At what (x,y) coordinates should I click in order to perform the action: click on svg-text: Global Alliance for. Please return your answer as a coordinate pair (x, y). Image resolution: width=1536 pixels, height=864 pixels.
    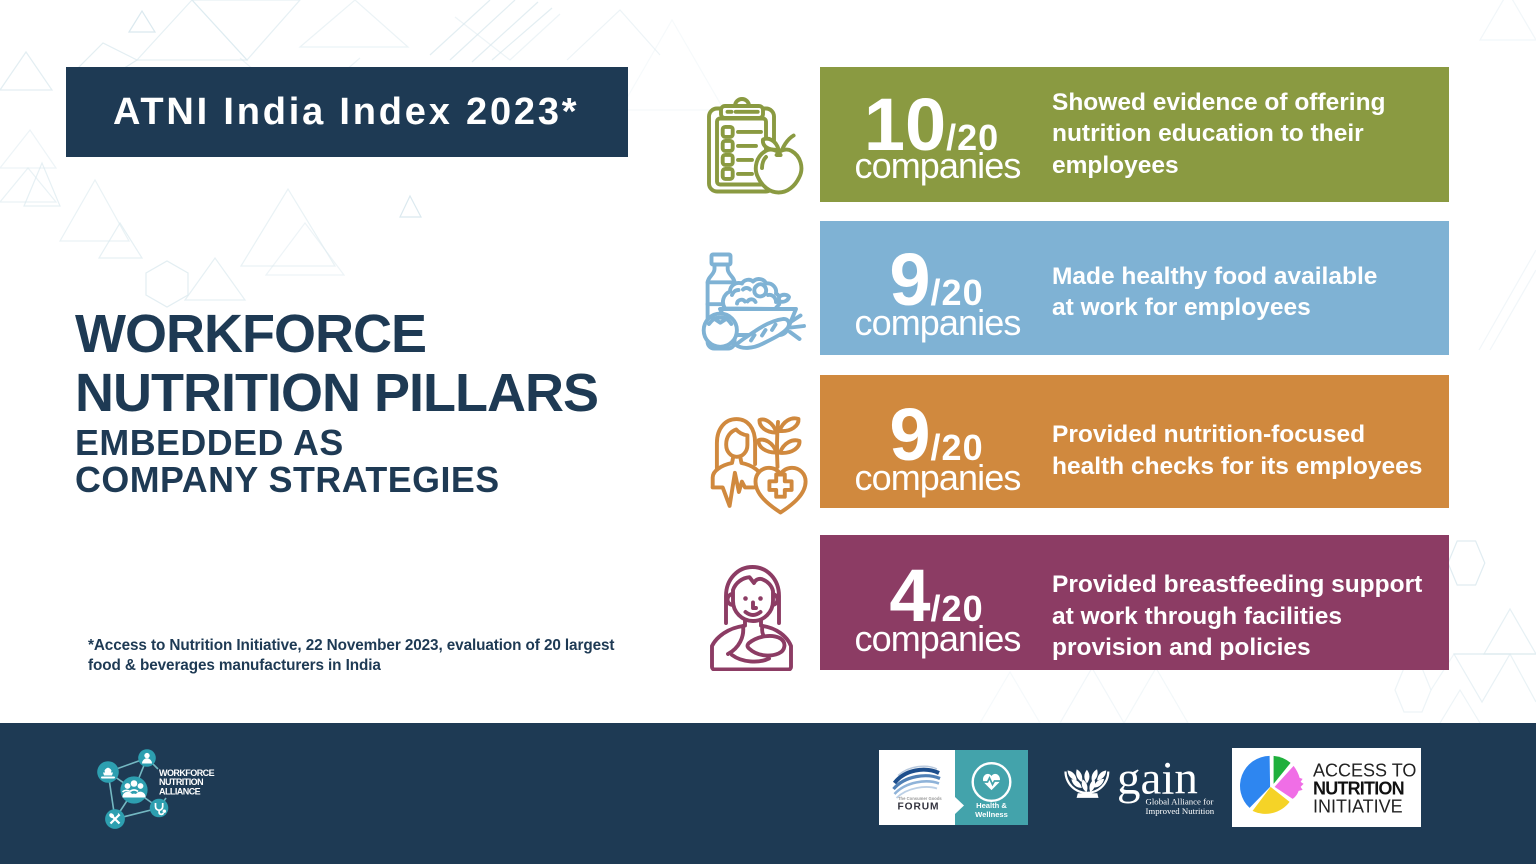
    Looking at the image, I should click on (1180, 802).